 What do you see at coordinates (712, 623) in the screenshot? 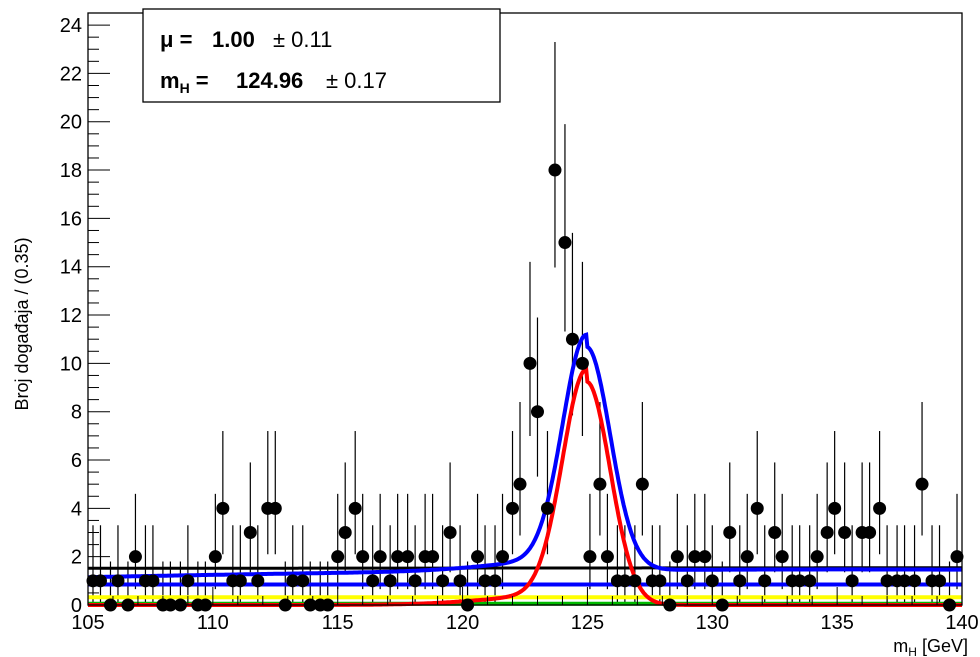
I see `x-tick-label: 130` at bounding box center [712, 623].